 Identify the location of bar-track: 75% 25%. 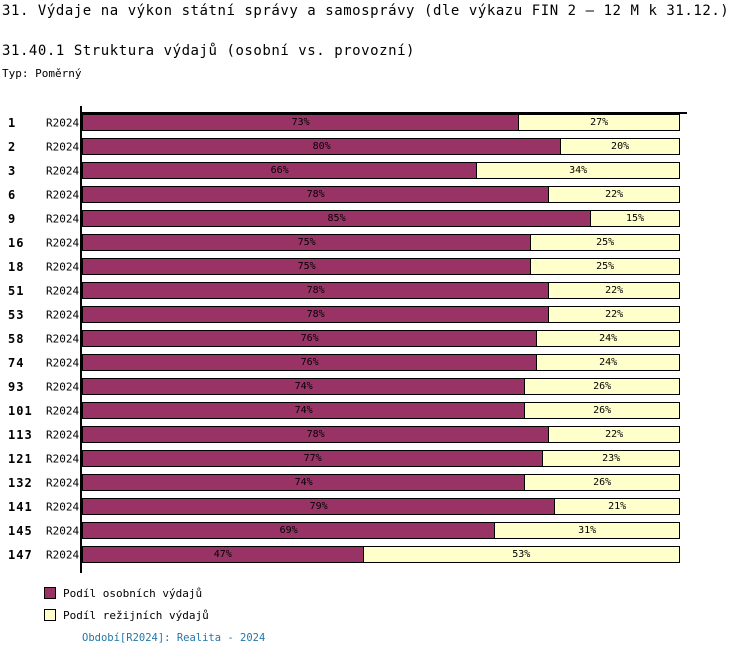
(381, 266).